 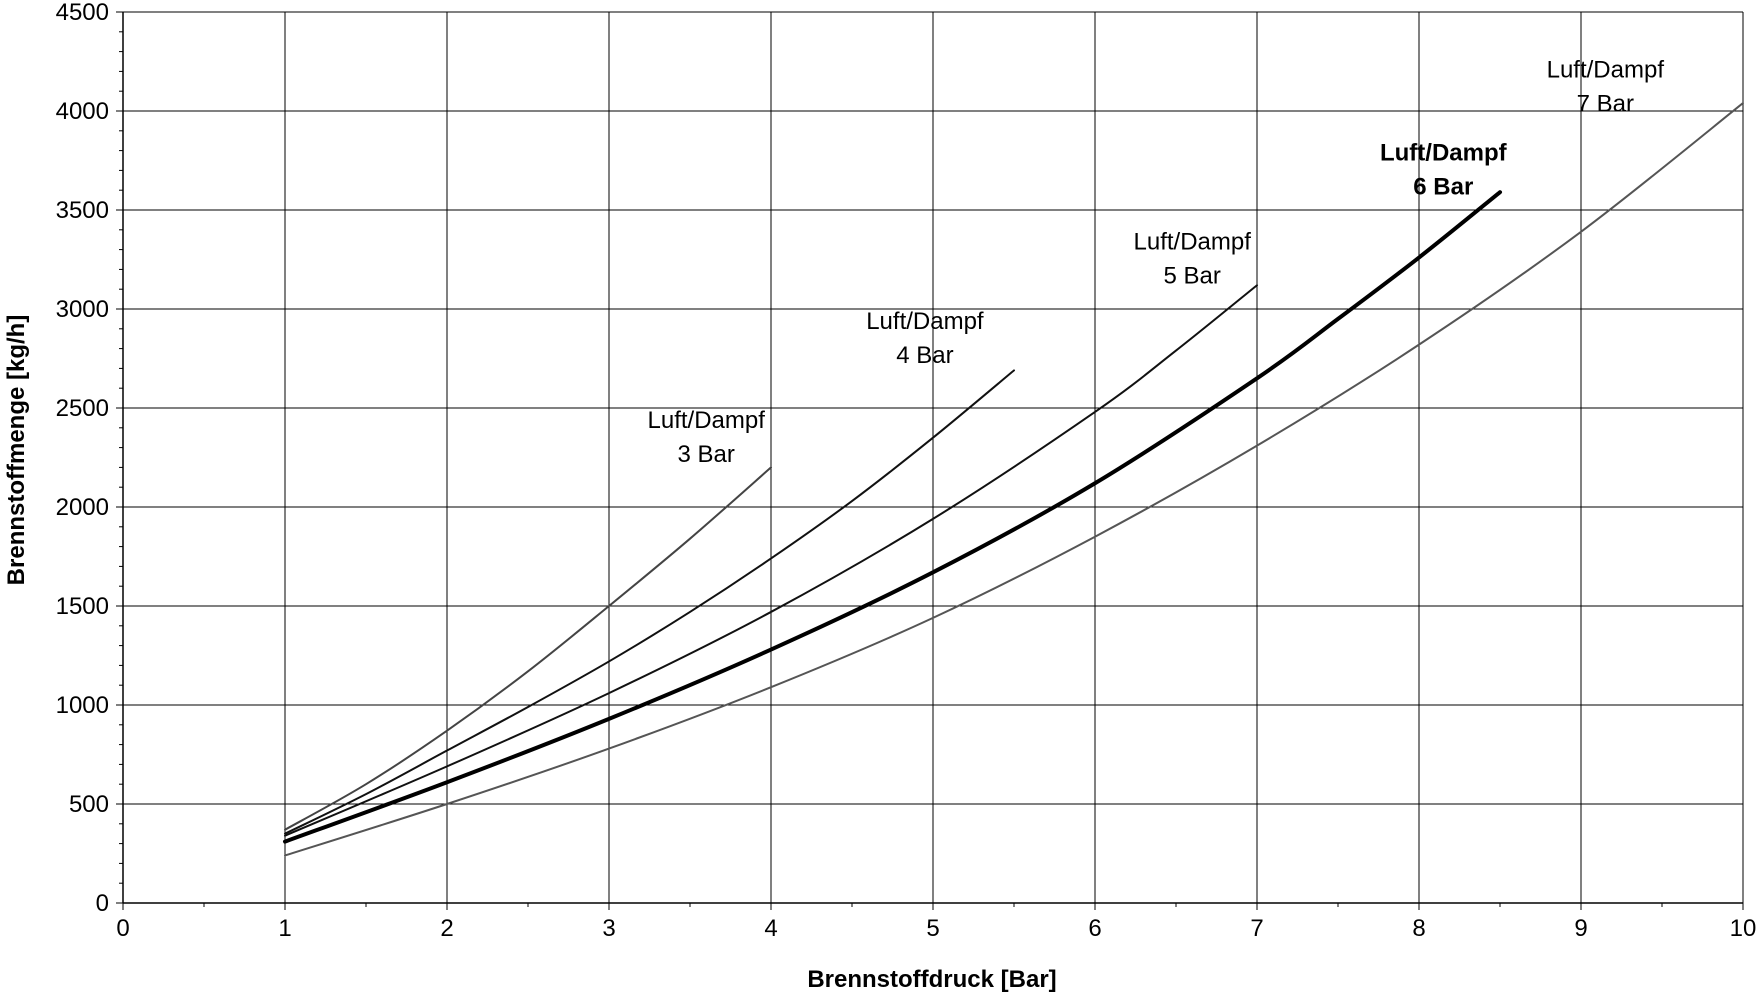 I want to click on series-label-5-line2: 7 Bar, so click(x=1605, y=103).